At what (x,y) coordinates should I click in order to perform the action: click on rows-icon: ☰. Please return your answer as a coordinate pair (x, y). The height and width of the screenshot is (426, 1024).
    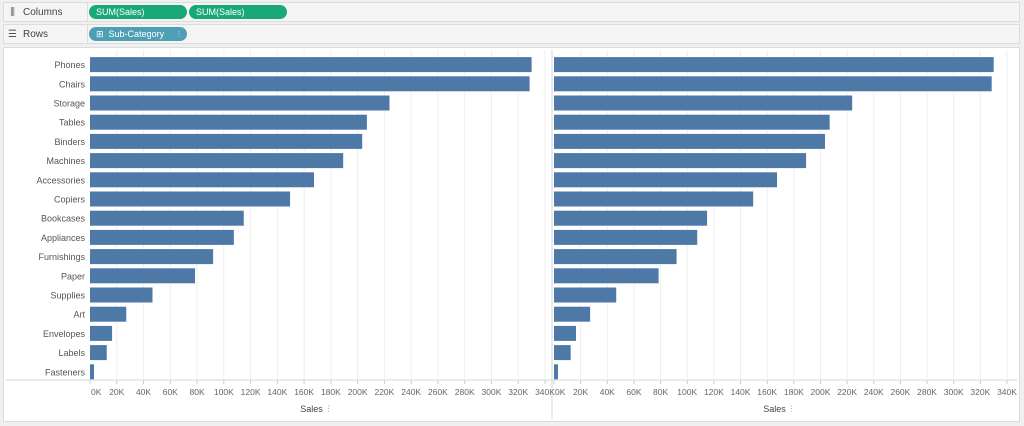
    Looking at the image, I should click on (12, 34).